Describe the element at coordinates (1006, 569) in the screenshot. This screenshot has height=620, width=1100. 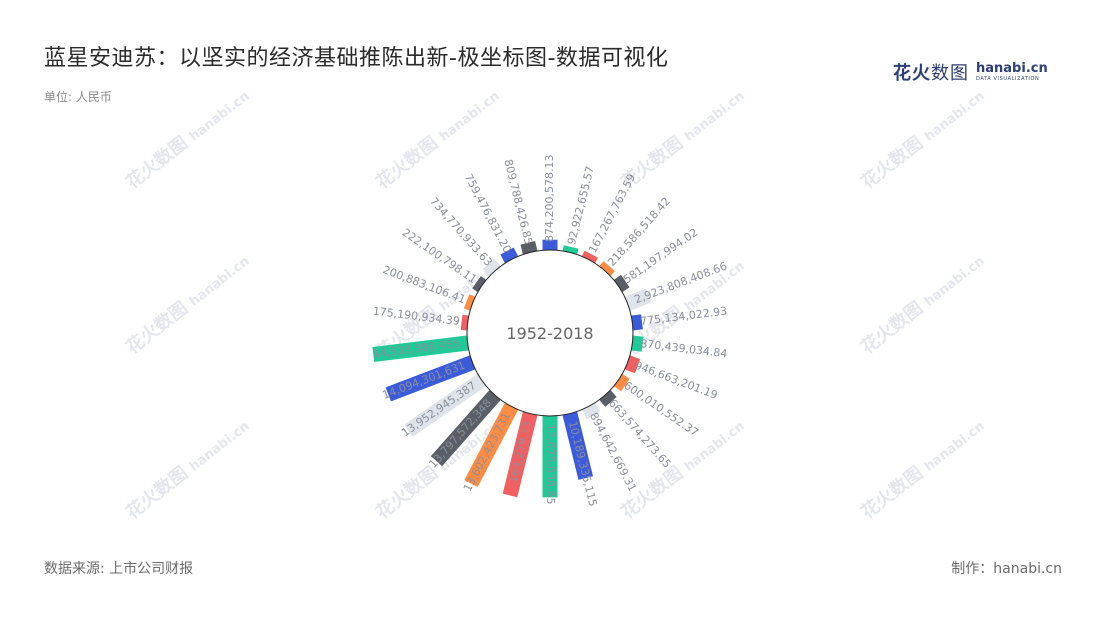
I see `credit-link: 制作：hanabi.cn` at that location.